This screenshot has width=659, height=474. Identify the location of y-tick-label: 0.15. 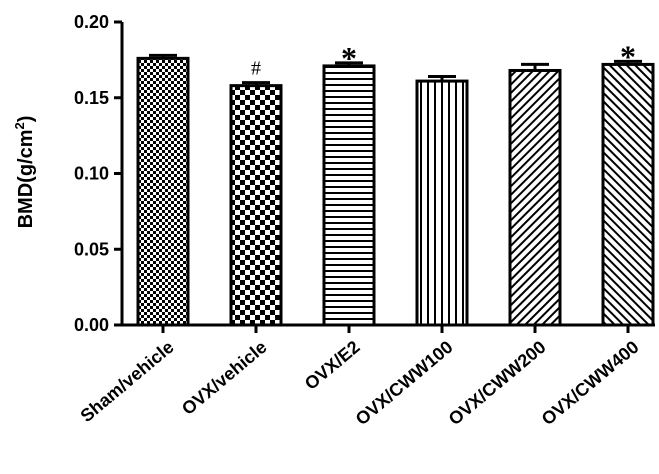
(91, 98).